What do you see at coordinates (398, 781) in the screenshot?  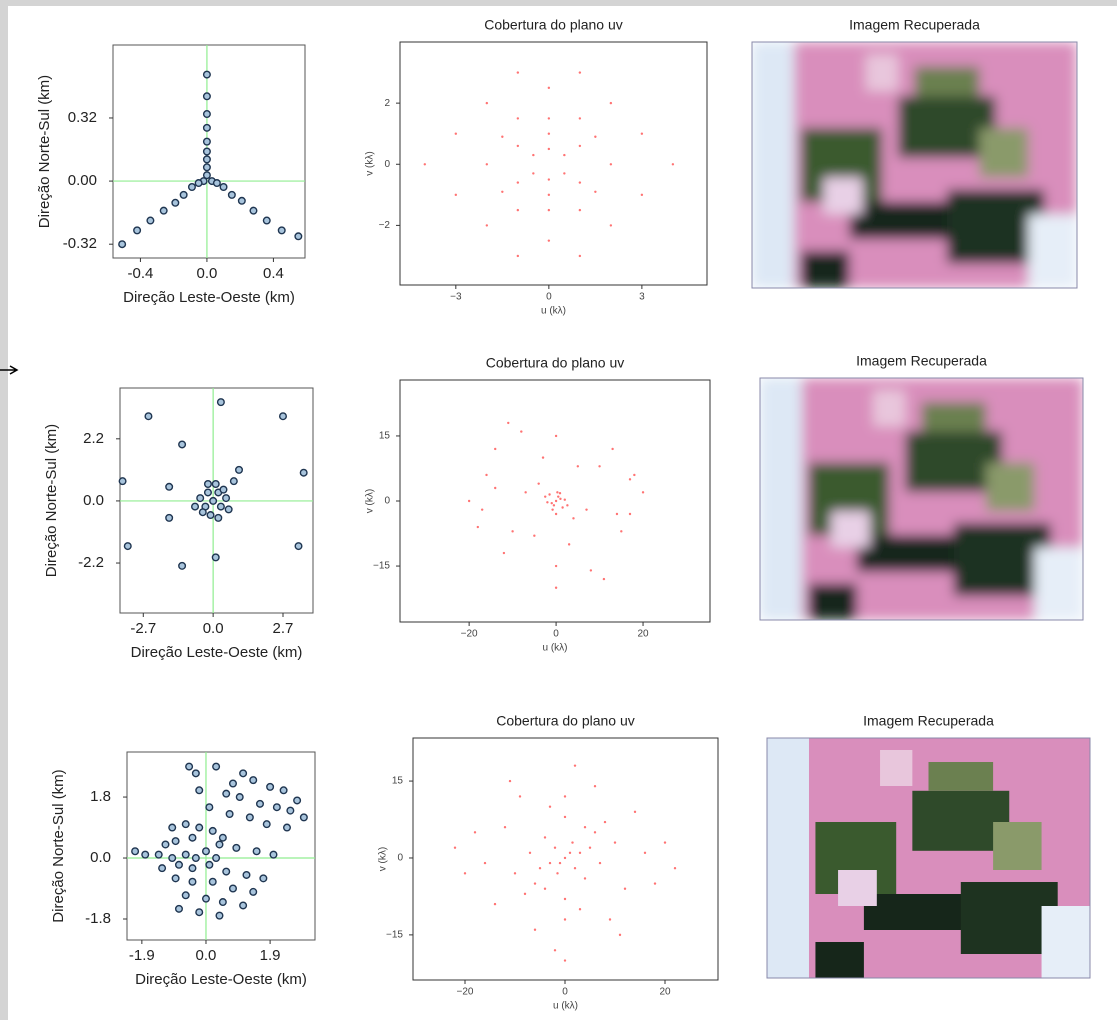 I see `y-tick-label: 15` at bounding box center [398, 781].